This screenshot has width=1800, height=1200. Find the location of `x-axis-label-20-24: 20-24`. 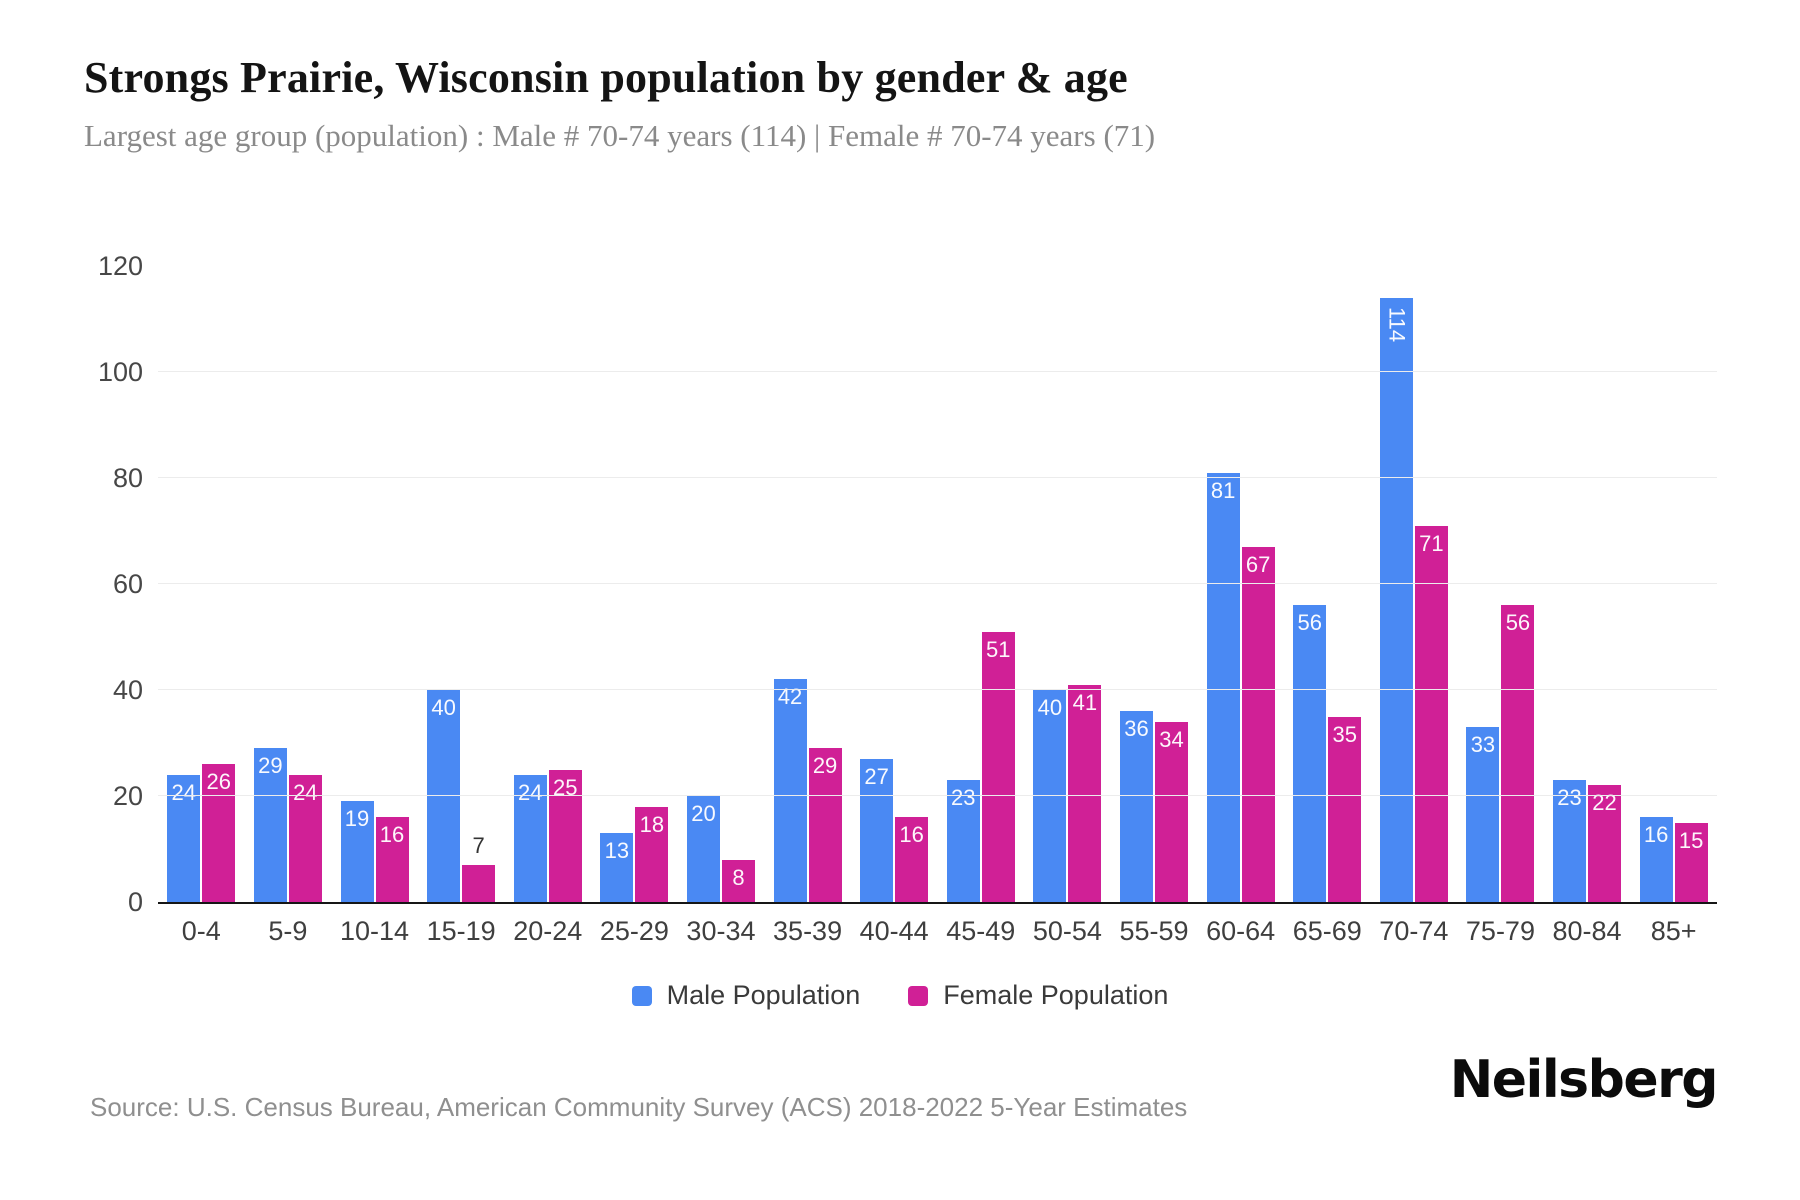

x-axis-label-20-24: 20-24 is located at coordinates (548, 931).